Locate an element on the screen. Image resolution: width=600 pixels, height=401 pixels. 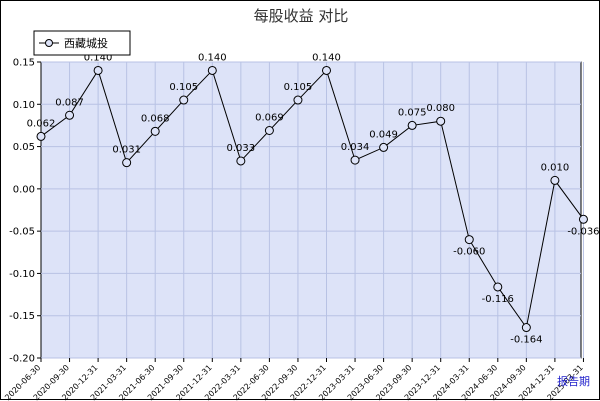
data-label: 0.087 is located at coordinates (69, 102).